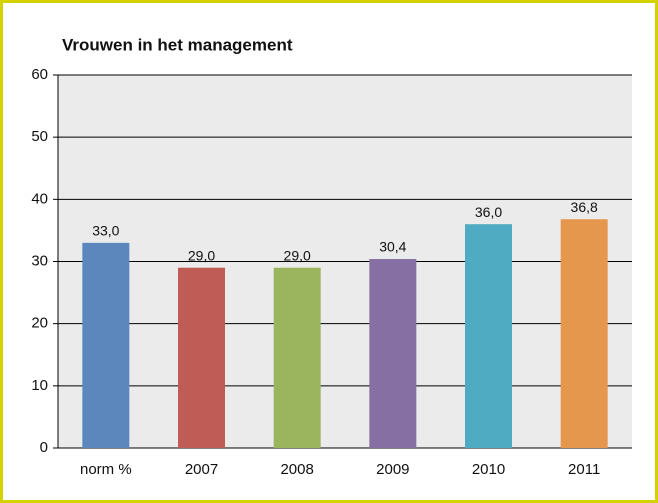  I want to click on x-tick-label: 2009, so click(392, 469).